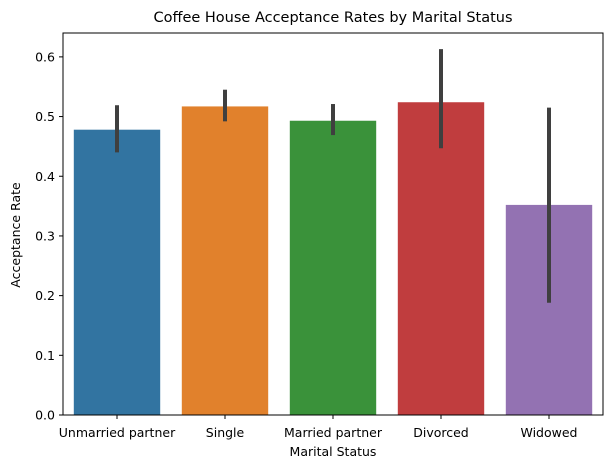 This screenshot has width=613, height=468. I want to click on x-tick-label: Married partner, so click(333, 432).